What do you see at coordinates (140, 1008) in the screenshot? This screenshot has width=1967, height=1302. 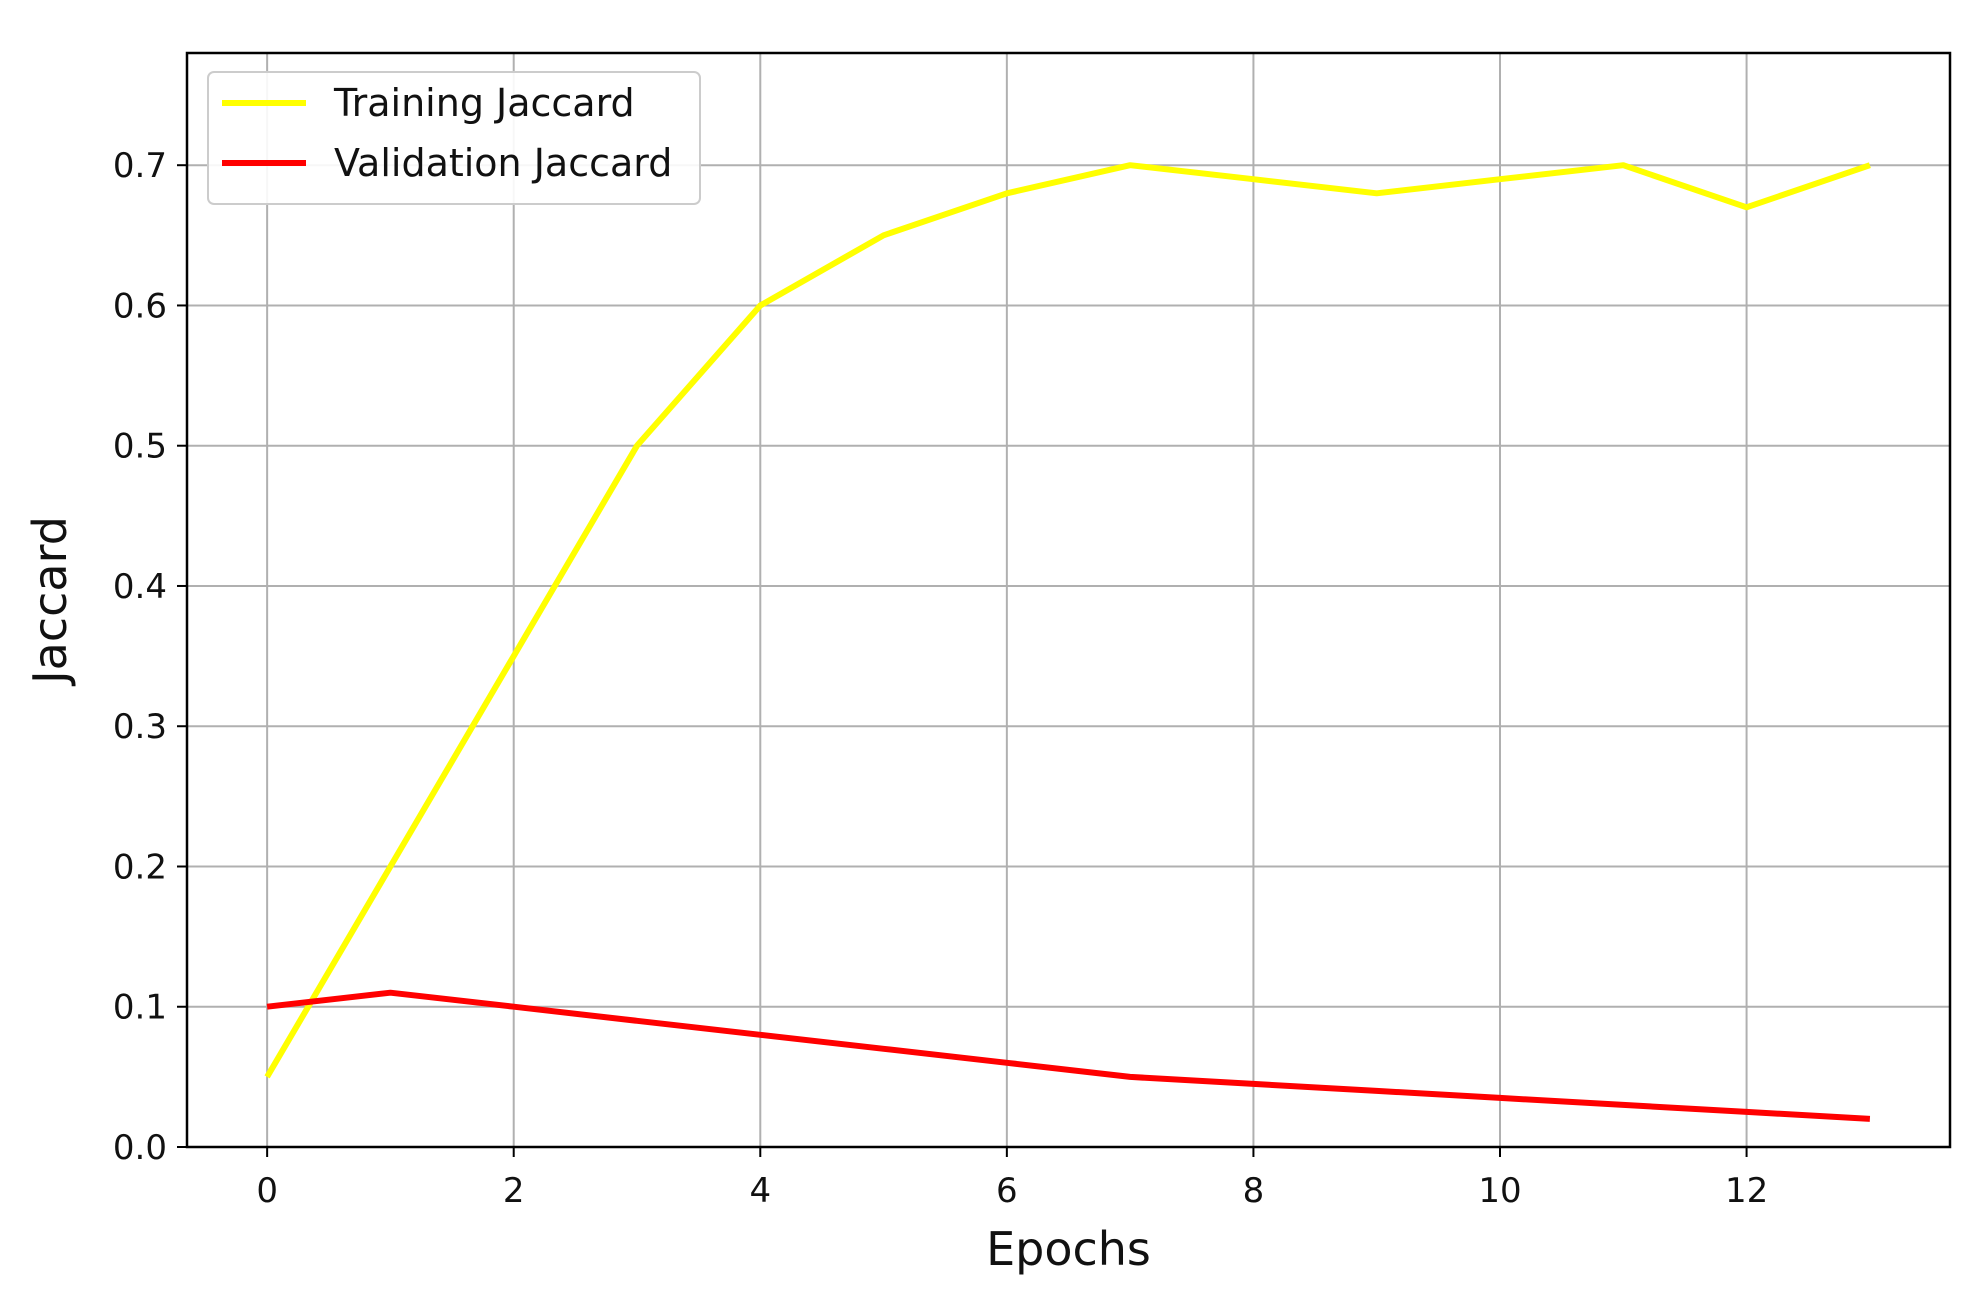 I see `y-tick-label: 0.1` at bounding box center [140, 1008].